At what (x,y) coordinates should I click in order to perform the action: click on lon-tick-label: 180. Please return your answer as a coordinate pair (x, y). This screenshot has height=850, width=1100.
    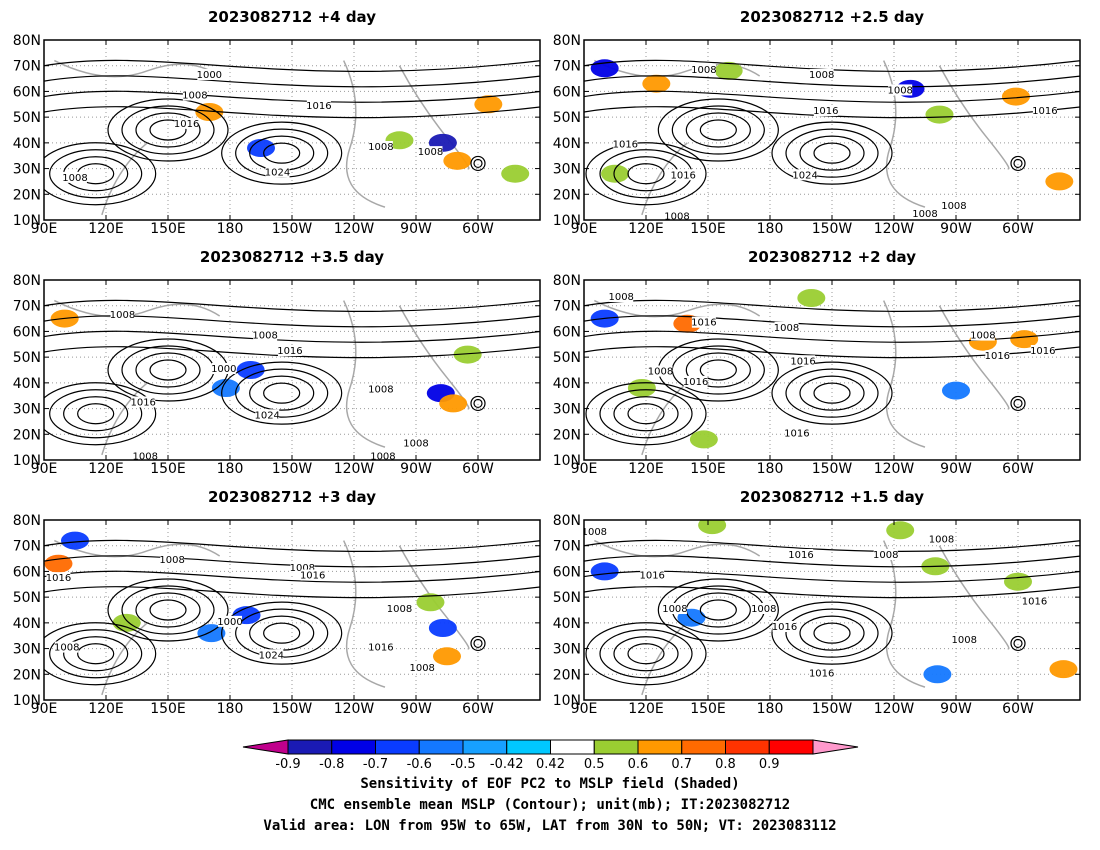
    Looking at the image, I should click on (770, 469).